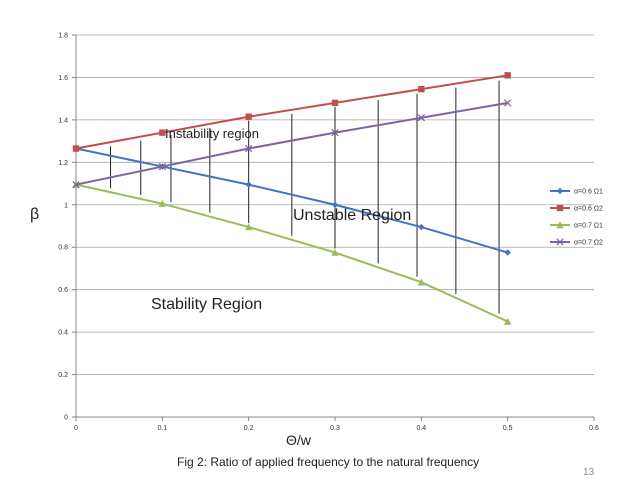 This screenshot has width=638, height=493. Describe the element at coordinates (63, 227) in the screenshot. I see `y-tick-labels: 0 0.2 0.4 0.6 0.8 1 1.2 1.4 1.6 1.8` at that location.